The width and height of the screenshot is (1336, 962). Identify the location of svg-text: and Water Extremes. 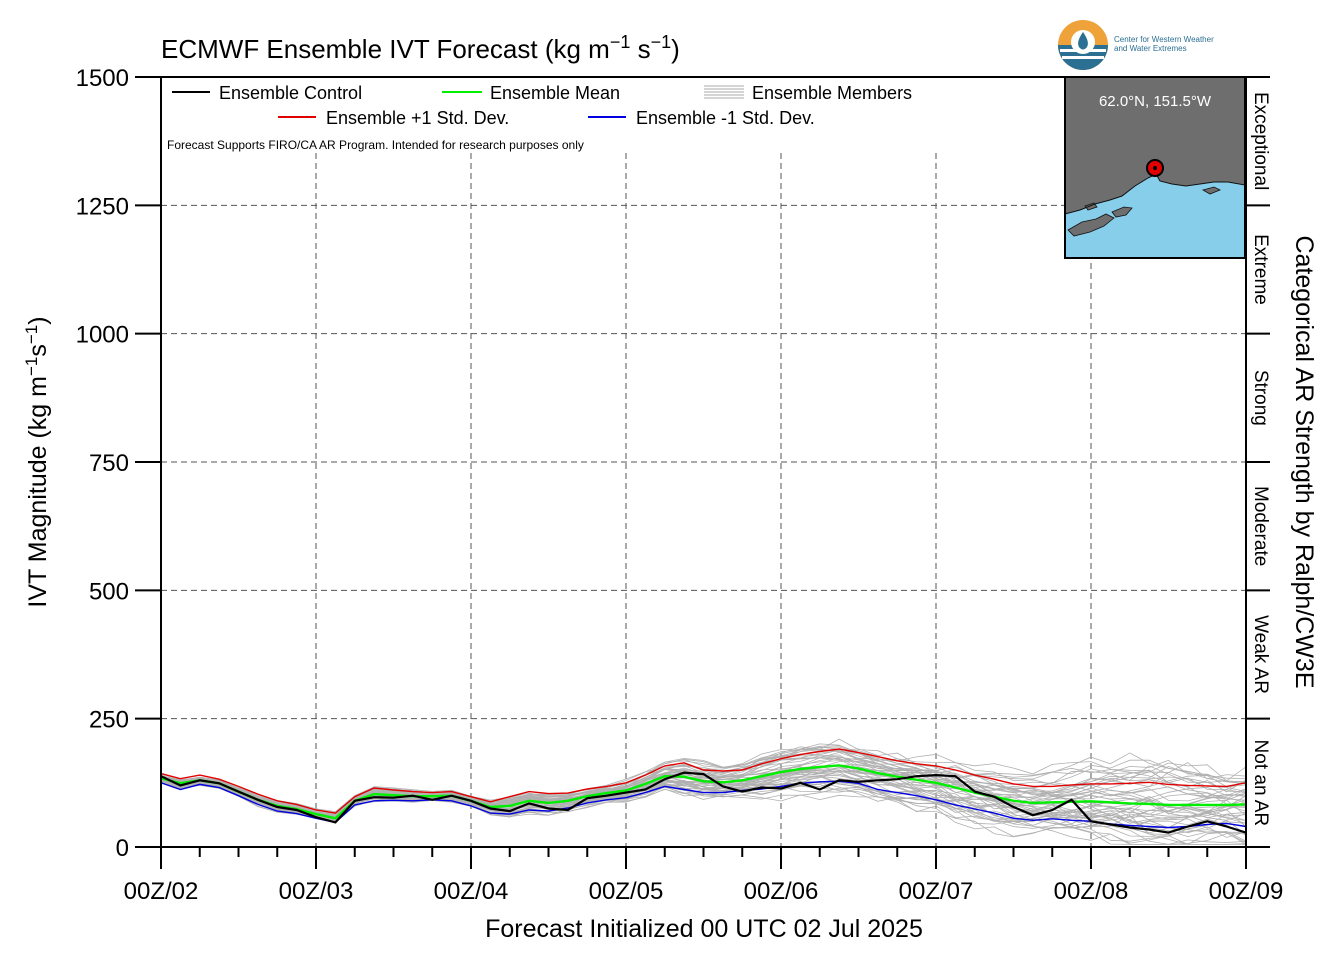
(1150, 48).